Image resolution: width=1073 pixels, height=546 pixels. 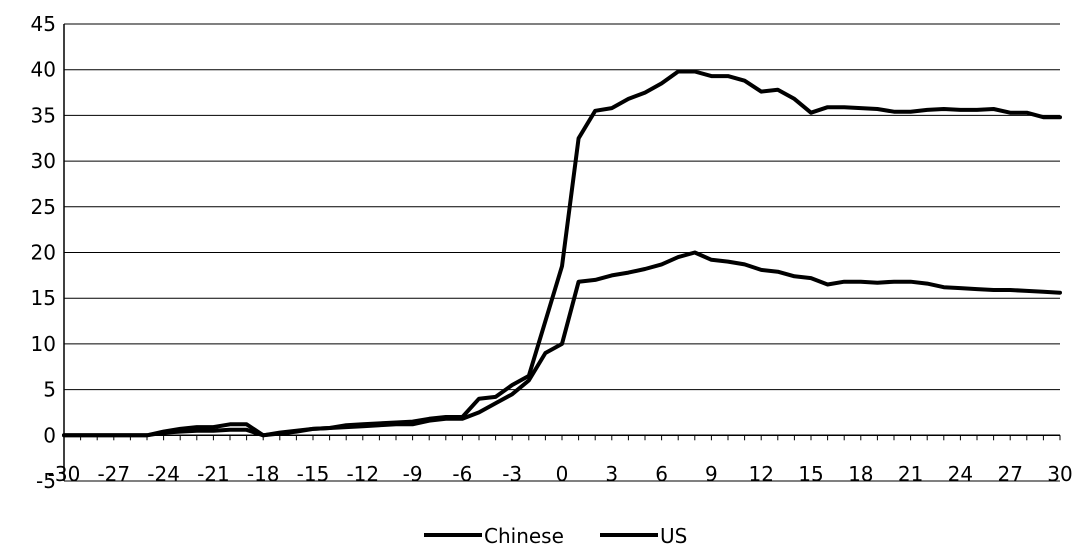 What do you see at coordinates (163, 474) in the screenshot?
I see `x-tick-label: -24` at bounding box center [163, 474].